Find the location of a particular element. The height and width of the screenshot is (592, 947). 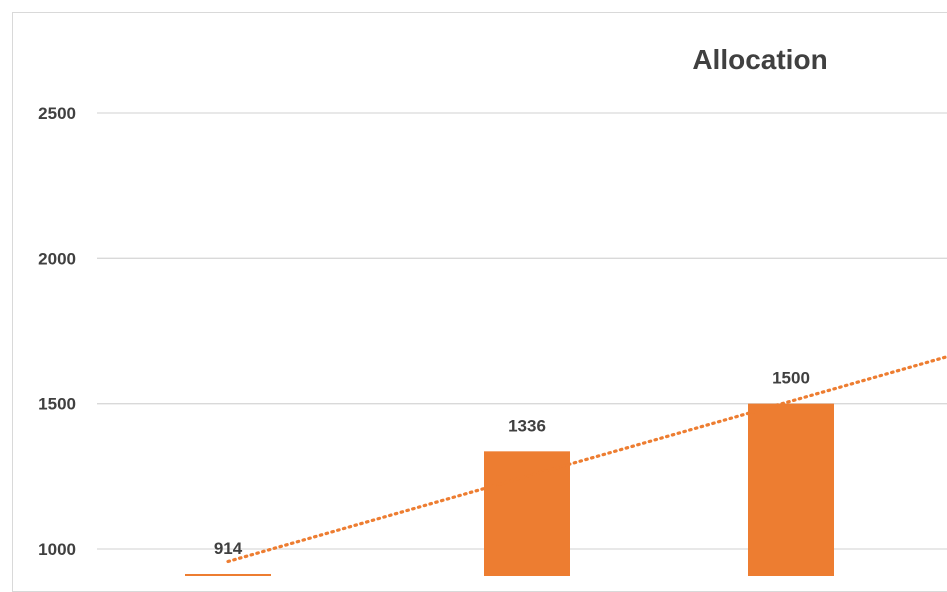

chart-title: Allocation is located at coordinates (759, 59).